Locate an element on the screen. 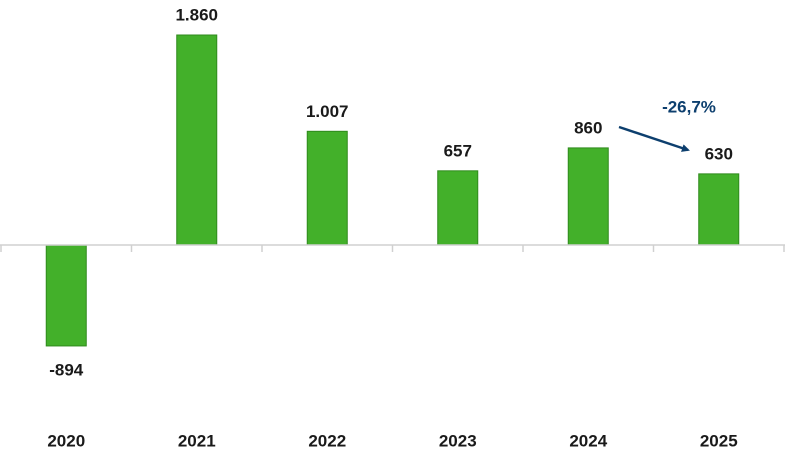  value-label: 630 is located at coordinates (719, 153).